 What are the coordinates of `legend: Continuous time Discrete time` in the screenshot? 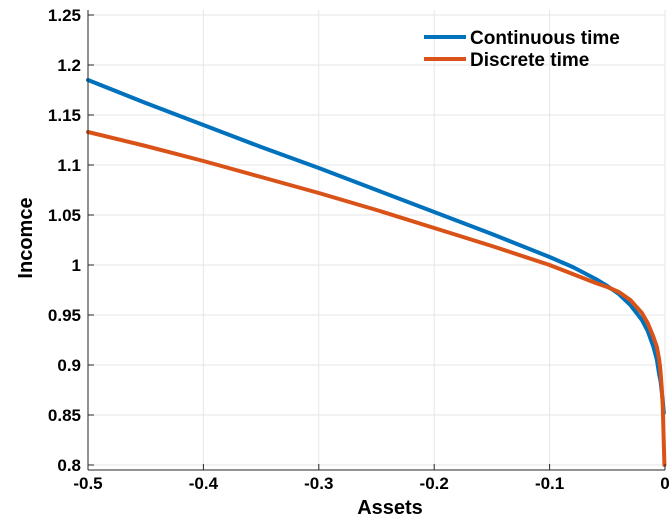 It's located at (522, 49).